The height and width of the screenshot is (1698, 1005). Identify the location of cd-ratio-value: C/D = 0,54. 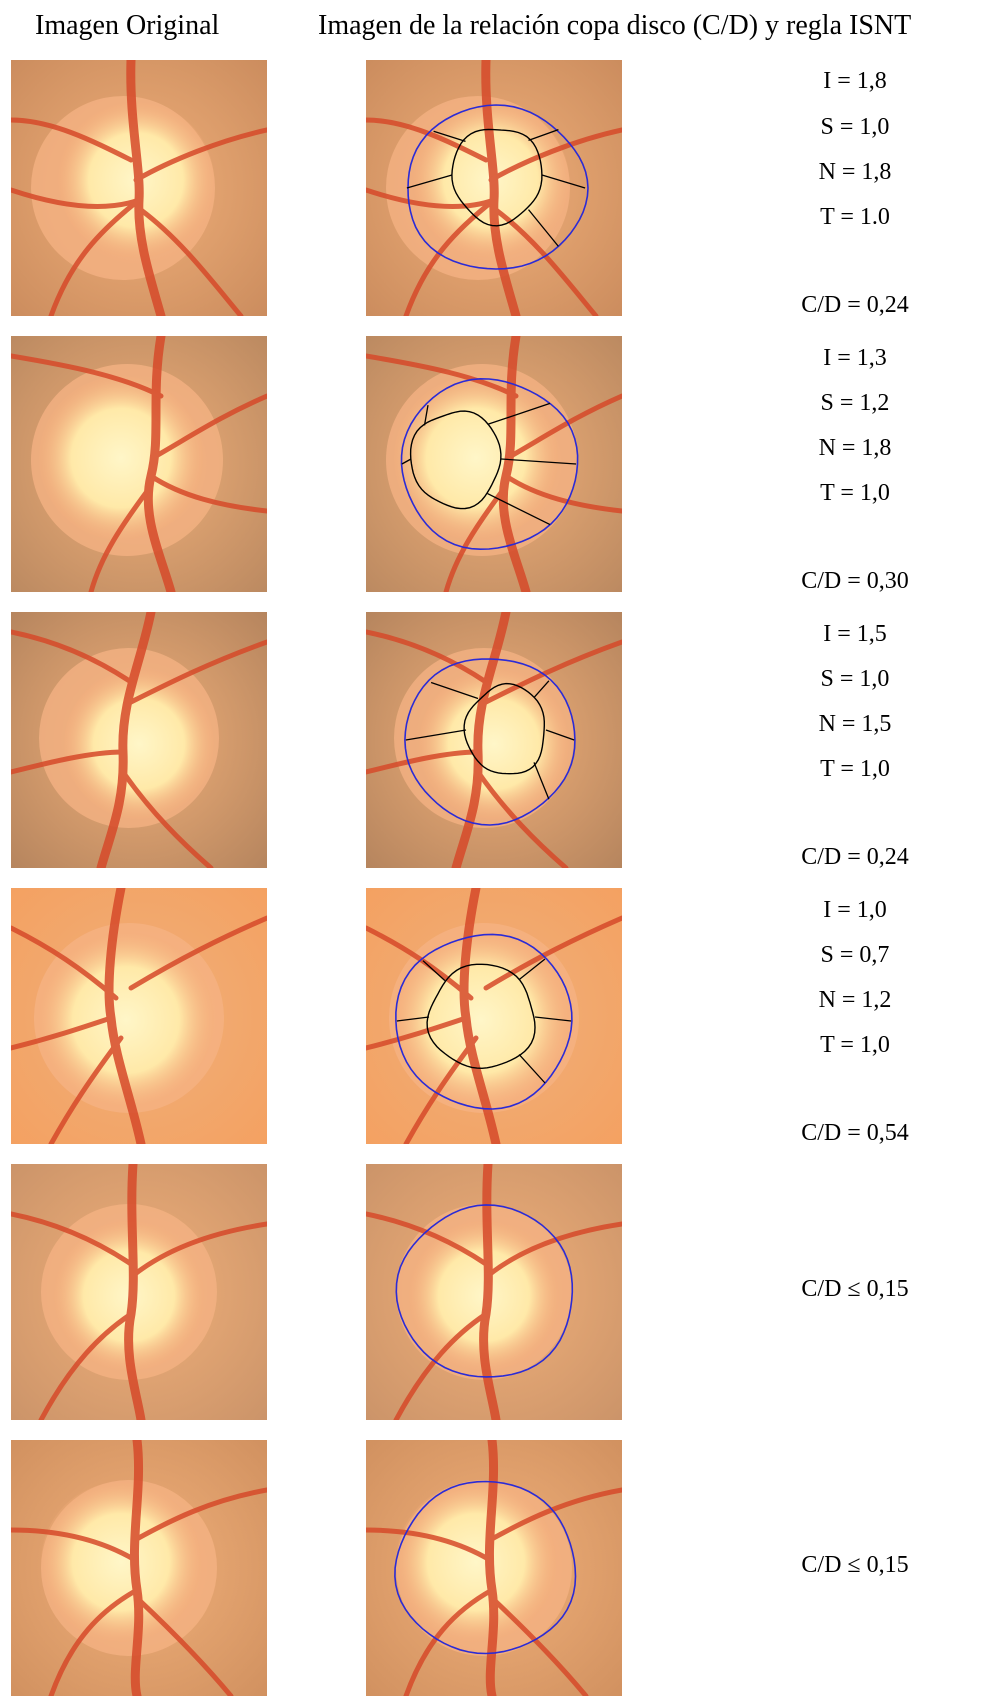
(855, 1133).